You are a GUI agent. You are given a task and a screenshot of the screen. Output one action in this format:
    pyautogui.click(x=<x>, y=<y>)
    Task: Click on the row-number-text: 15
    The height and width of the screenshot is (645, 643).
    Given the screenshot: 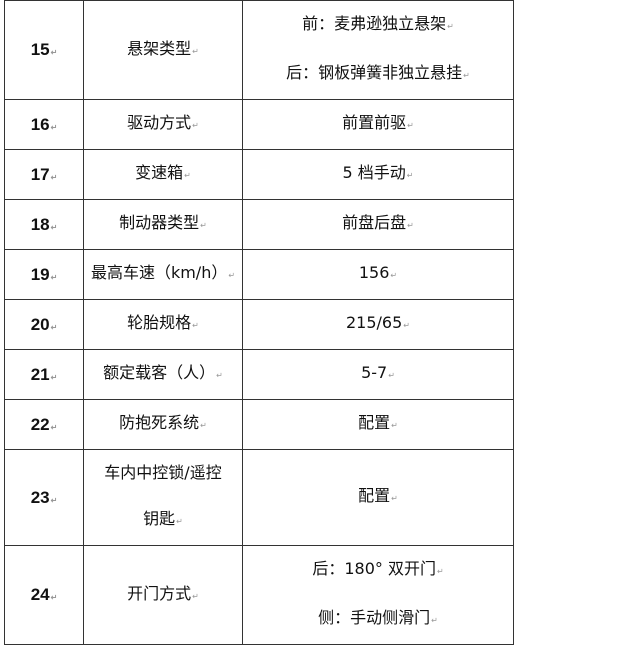 What is the action you would take?
    pyautogui.click(x=44, y=49)
    